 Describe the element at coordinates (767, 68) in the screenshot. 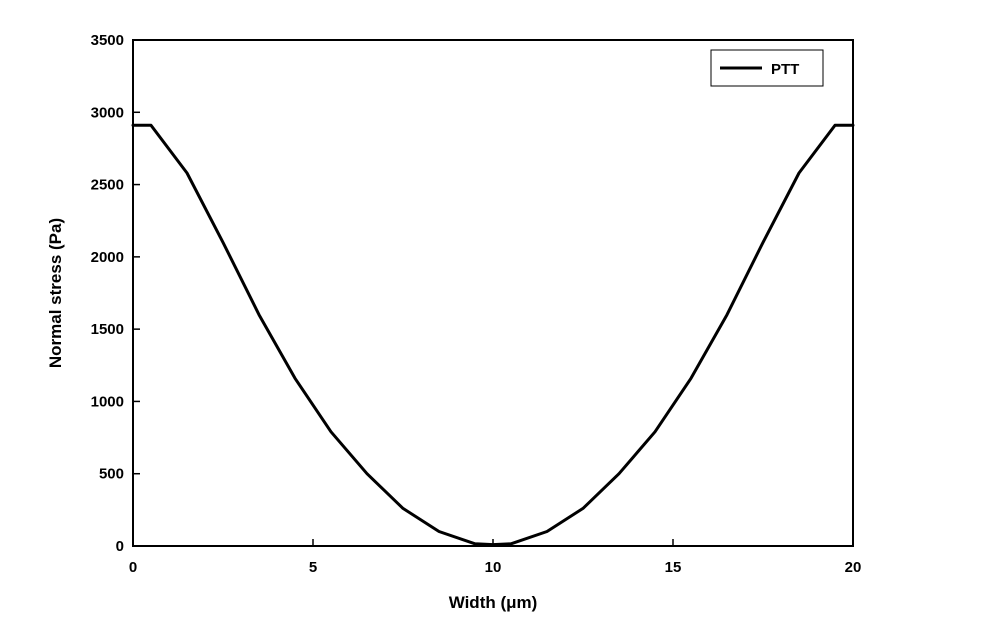

I see `legend: PTT` at that location.